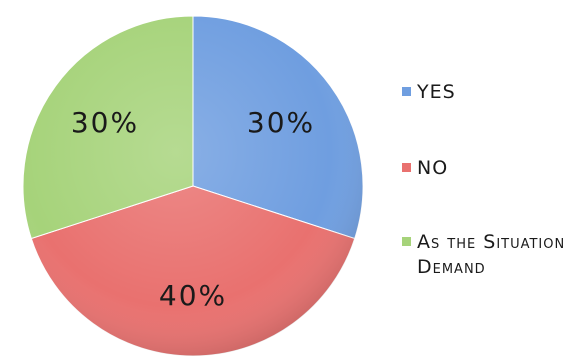 Image resolution: width=579 pixels, height=360 pixels. I want to click on legend-item-yes: YES, so click(484, 92).